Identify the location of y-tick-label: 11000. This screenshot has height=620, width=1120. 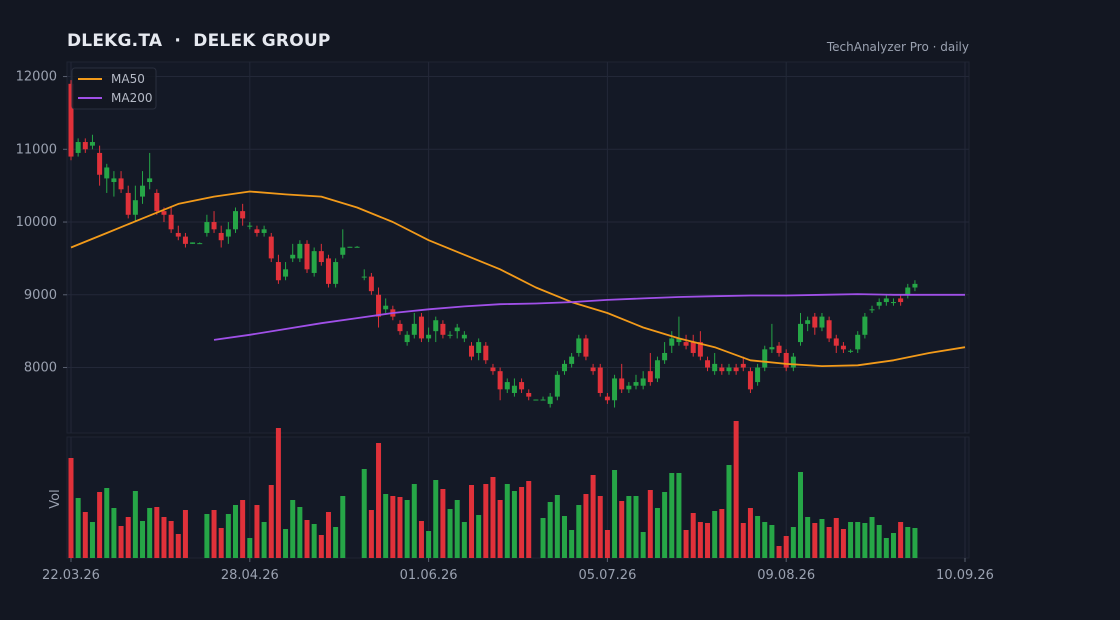
(36, 149).